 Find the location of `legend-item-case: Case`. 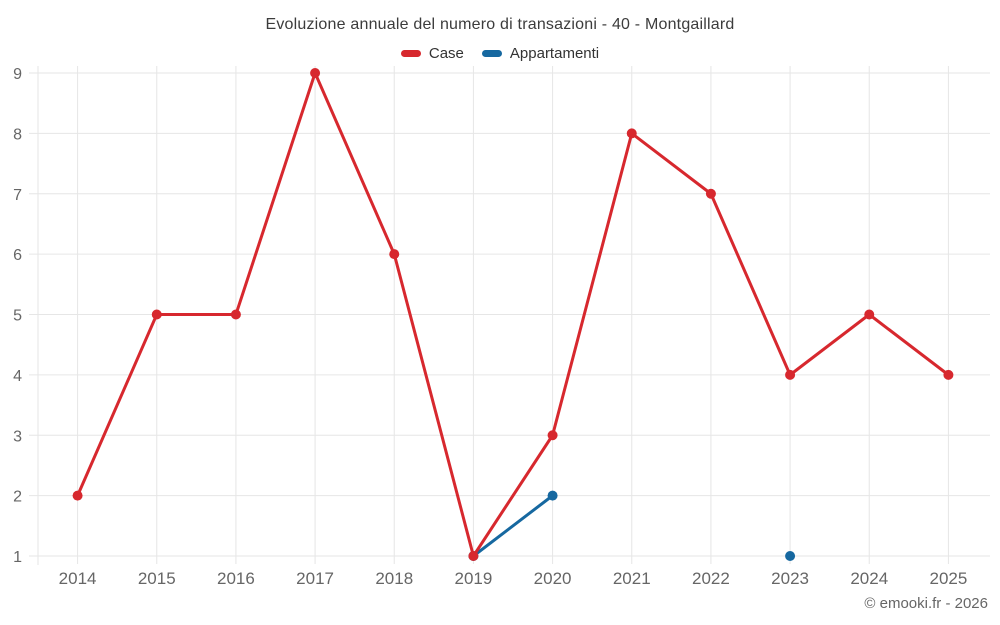

legend-item-case: Case is located at coordinates (432, 53).